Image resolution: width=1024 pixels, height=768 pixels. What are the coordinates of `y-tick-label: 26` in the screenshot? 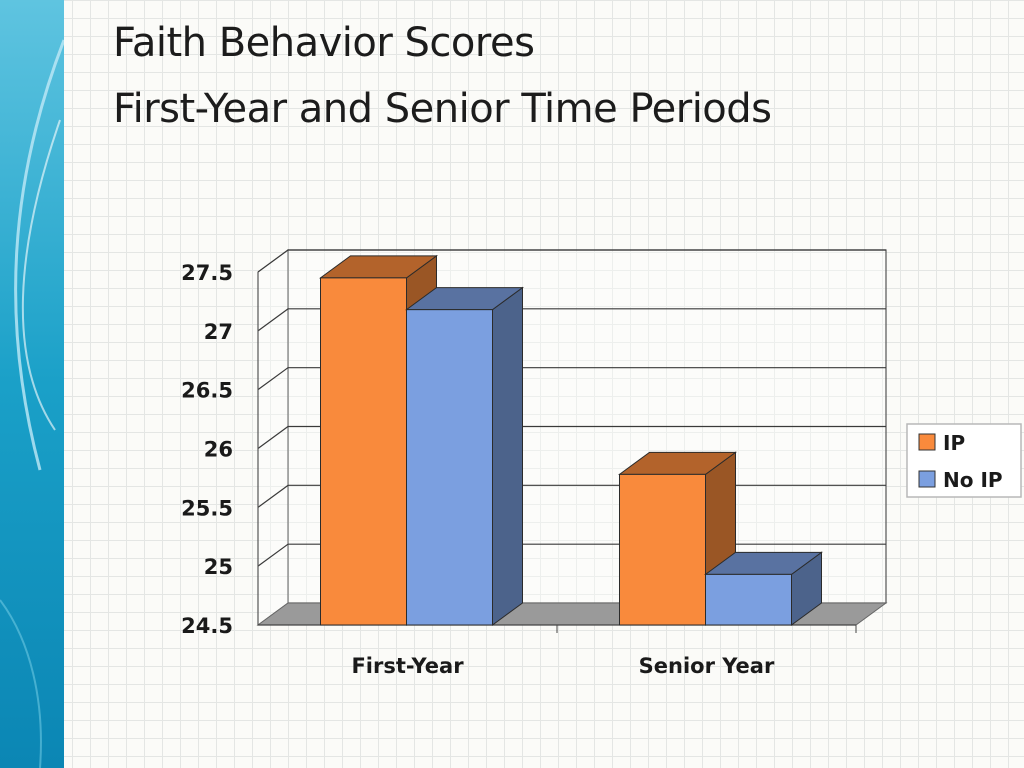 It's located at (218, 450).